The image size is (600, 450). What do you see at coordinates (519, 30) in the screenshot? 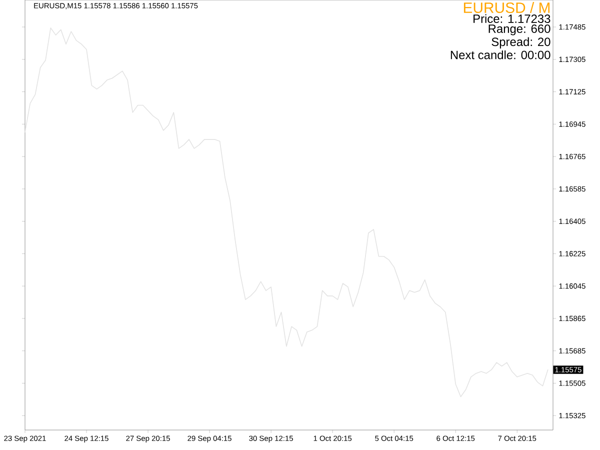
I see `annotation: Range: 660` at bounding box center [519, 30].